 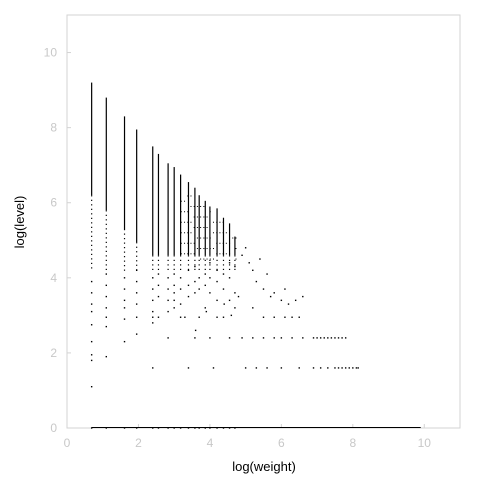 I want to click on y-tick-label-2: 4, so click(x=53, y=278).